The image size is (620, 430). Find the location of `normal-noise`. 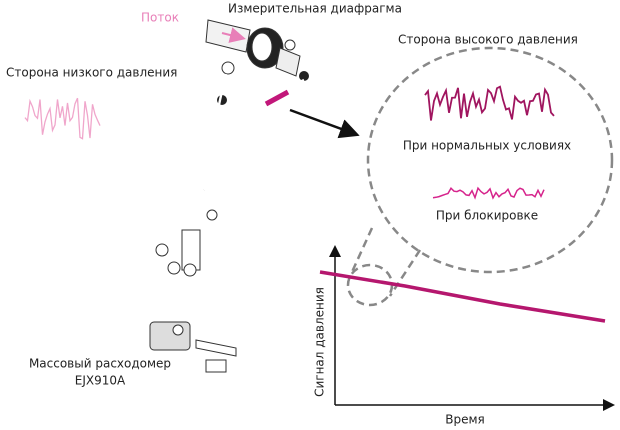

normal-noise is located at coordinates (489, 103).